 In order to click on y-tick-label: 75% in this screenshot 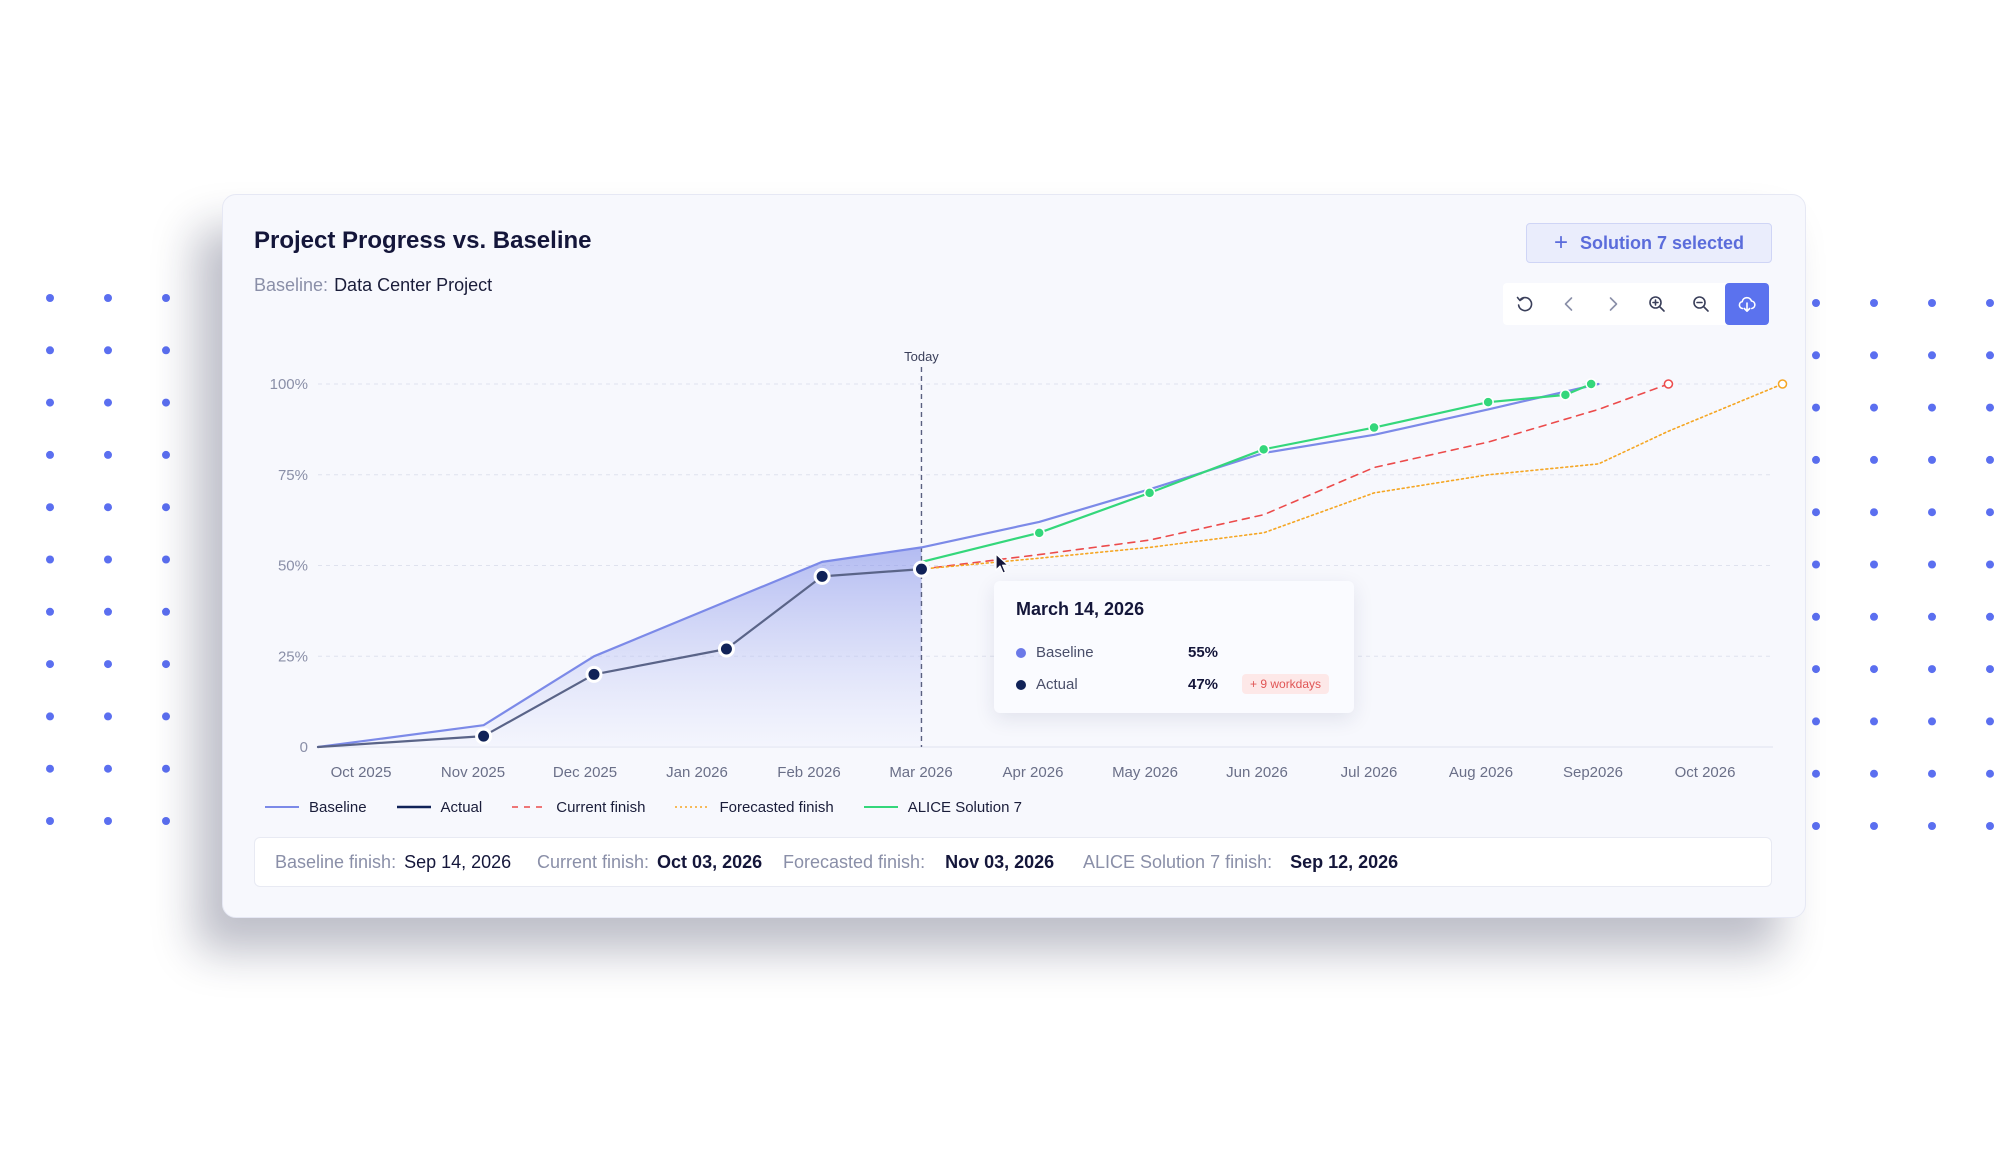, I will do `click(293, 475)`.